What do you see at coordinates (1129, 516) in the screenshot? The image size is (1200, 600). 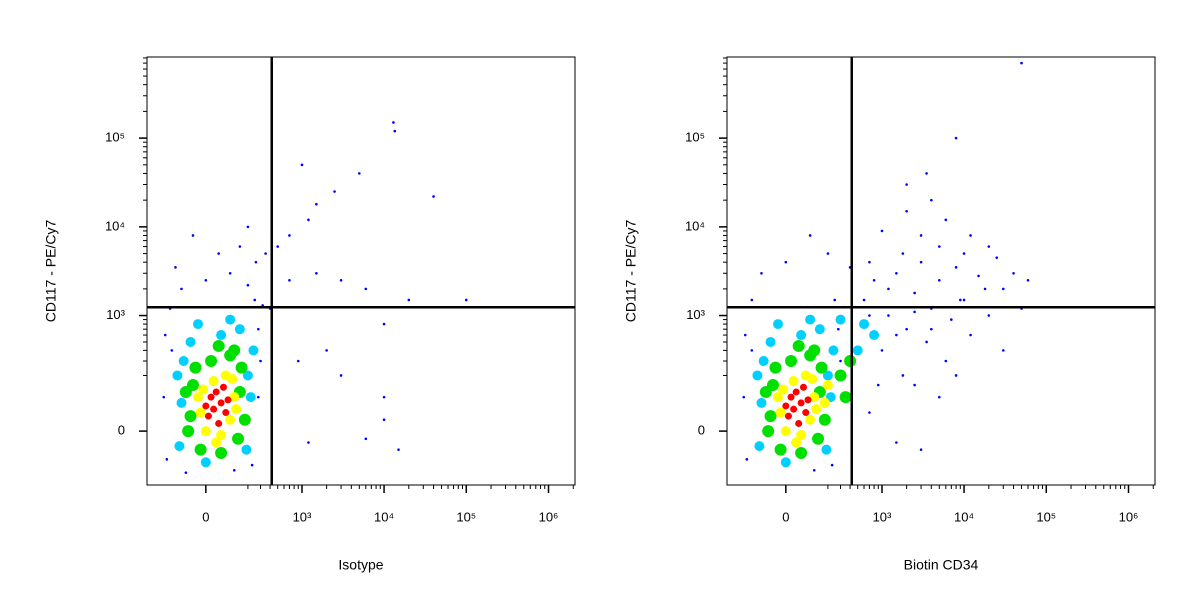 I see `x-tick-label: 10⁶` at bounding box center [1129, 516].